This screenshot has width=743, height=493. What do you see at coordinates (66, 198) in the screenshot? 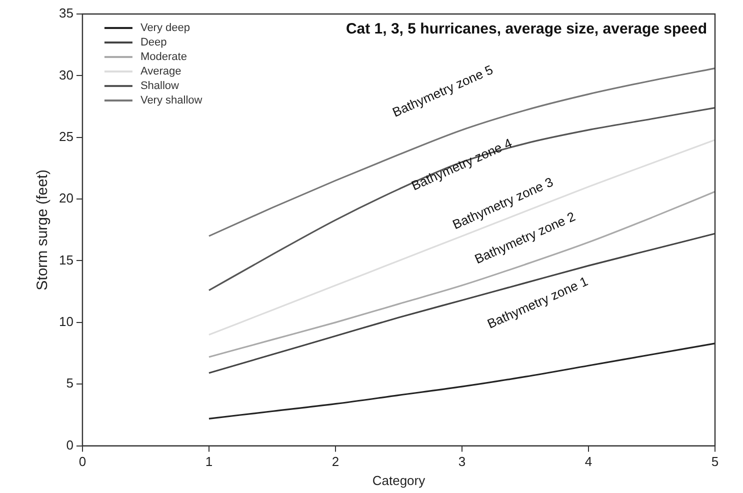
I see `y-tick-label: 20` at bounding box center [66, 198].